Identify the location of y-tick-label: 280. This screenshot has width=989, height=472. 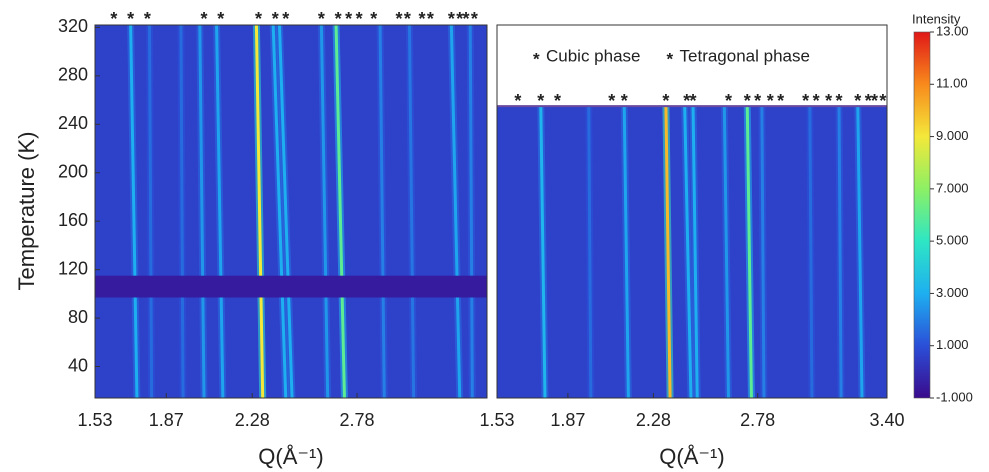
(73, 75).